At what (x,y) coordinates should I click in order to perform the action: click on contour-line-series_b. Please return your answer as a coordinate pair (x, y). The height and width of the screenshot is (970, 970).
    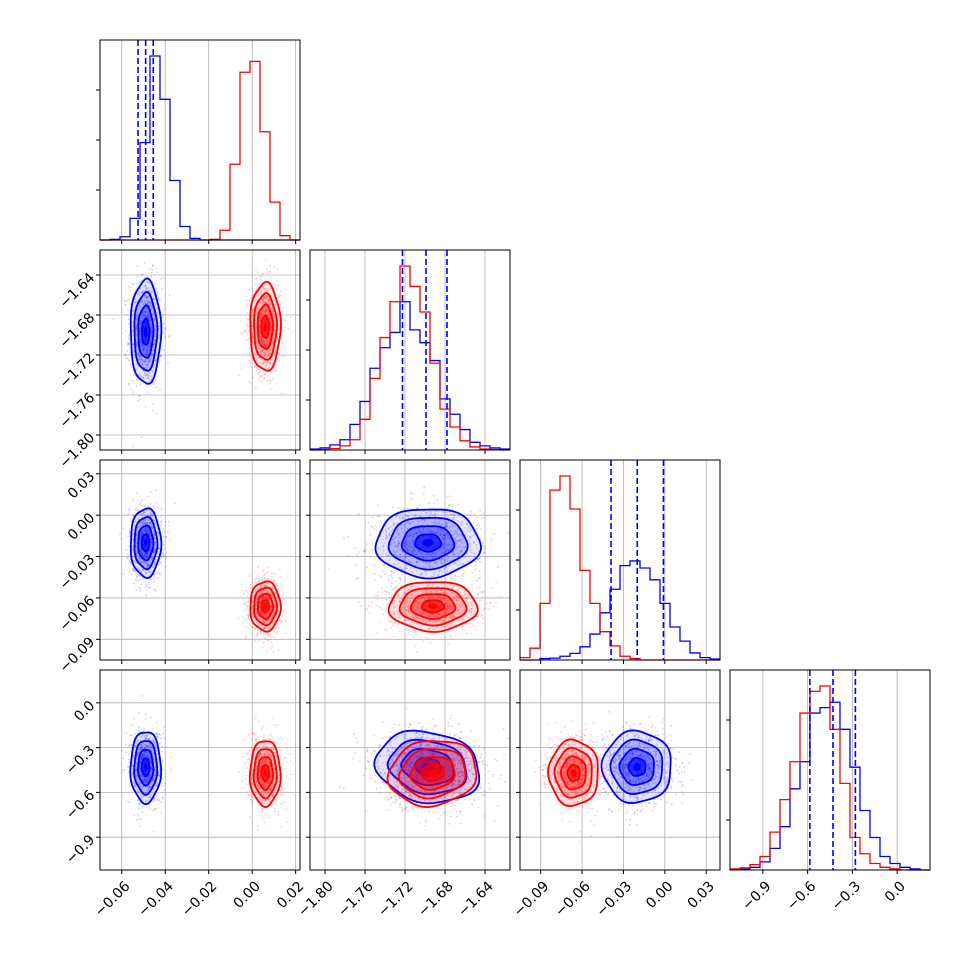
    Looking at the image, I should click on (265, 326).